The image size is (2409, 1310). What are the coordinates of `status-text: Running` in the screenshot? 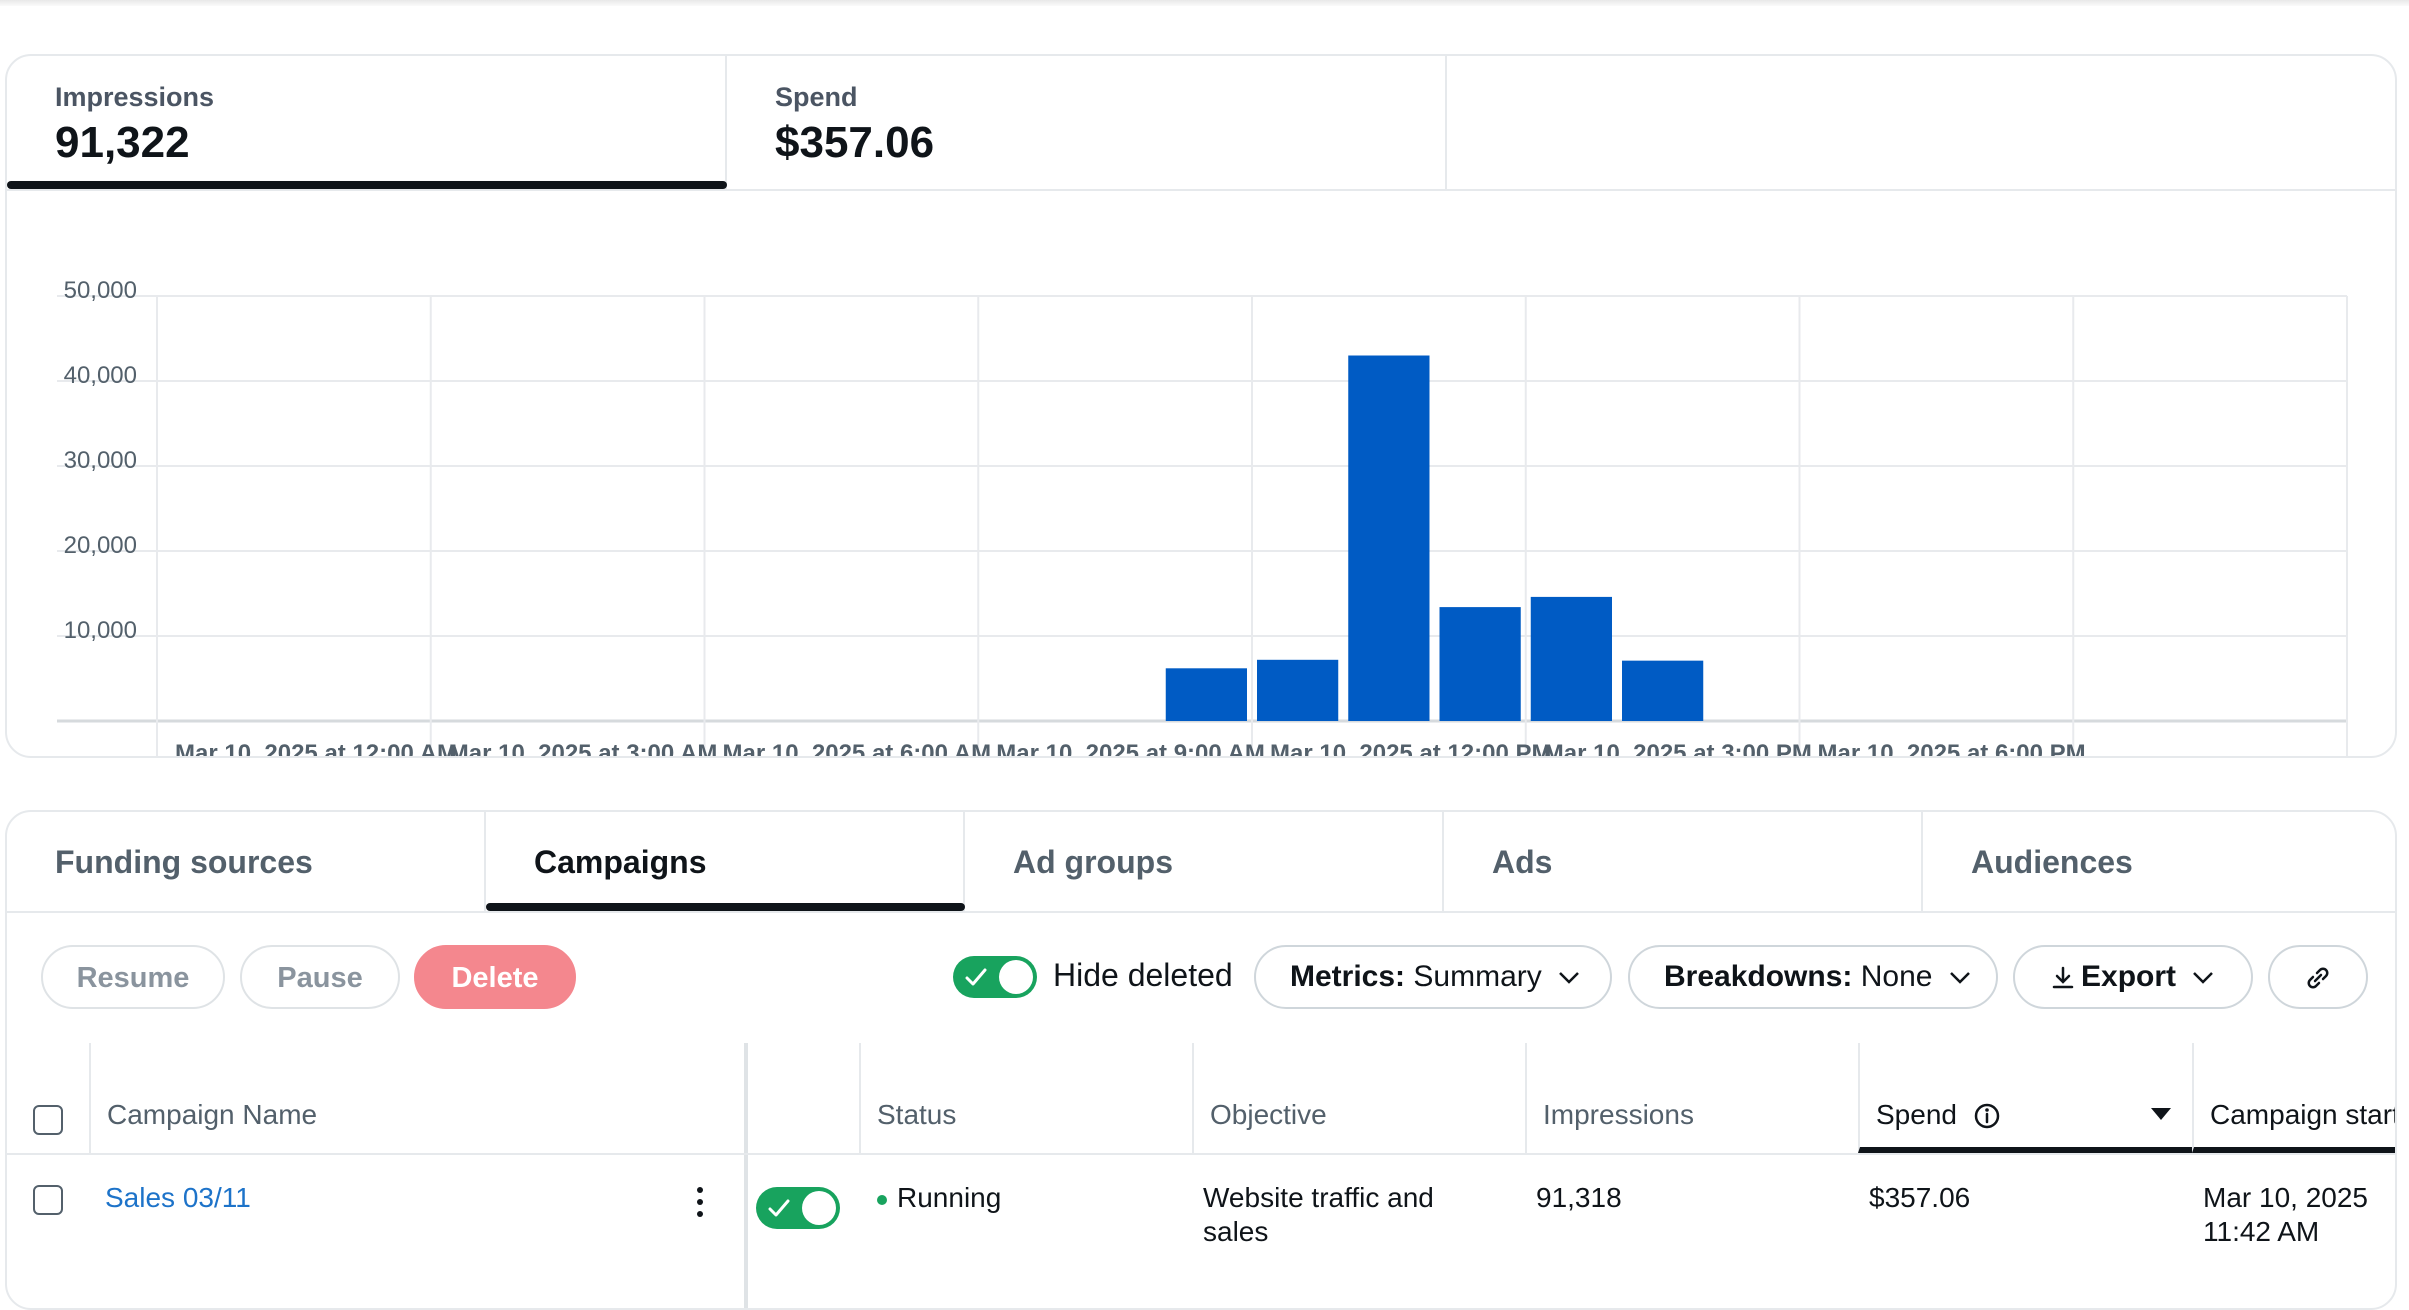 It's located at (949, 1197).